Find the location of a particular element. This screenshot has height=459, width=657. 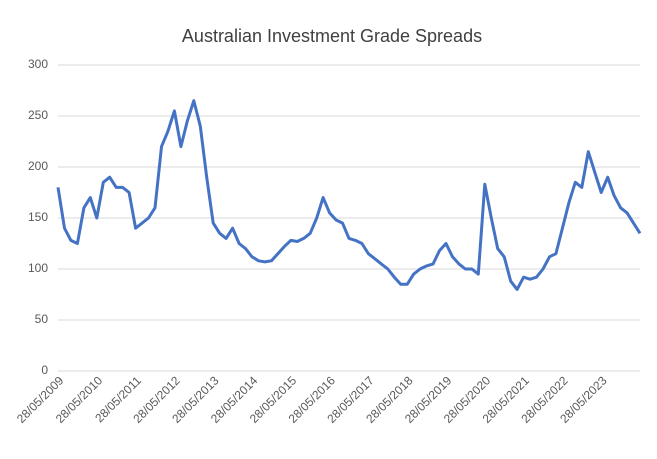

y-tick-label: 50 is located at coordinates (42, 319).